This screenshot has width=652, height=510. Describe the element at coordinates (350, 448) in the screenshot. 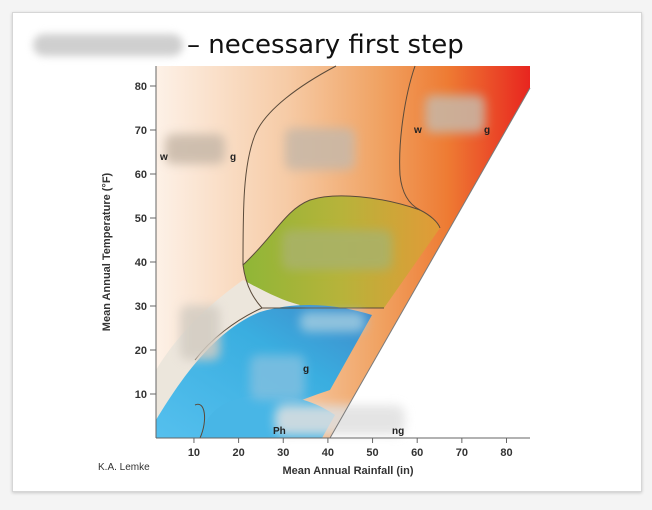

I see `x-axis-ticks: 10 20 30 40 50 60 70 80` at that location.